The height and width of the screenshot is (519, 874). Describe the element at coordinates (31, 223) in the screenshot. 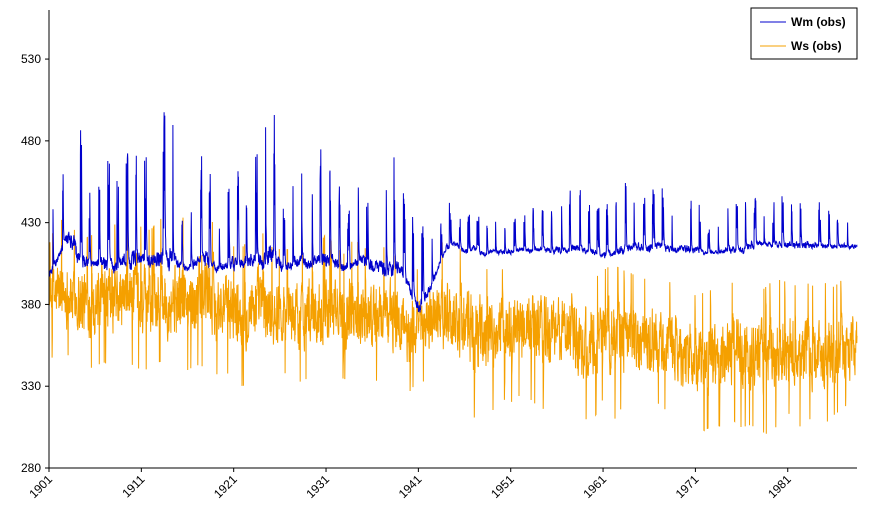

I see `y-tick-label: 430` at that location.